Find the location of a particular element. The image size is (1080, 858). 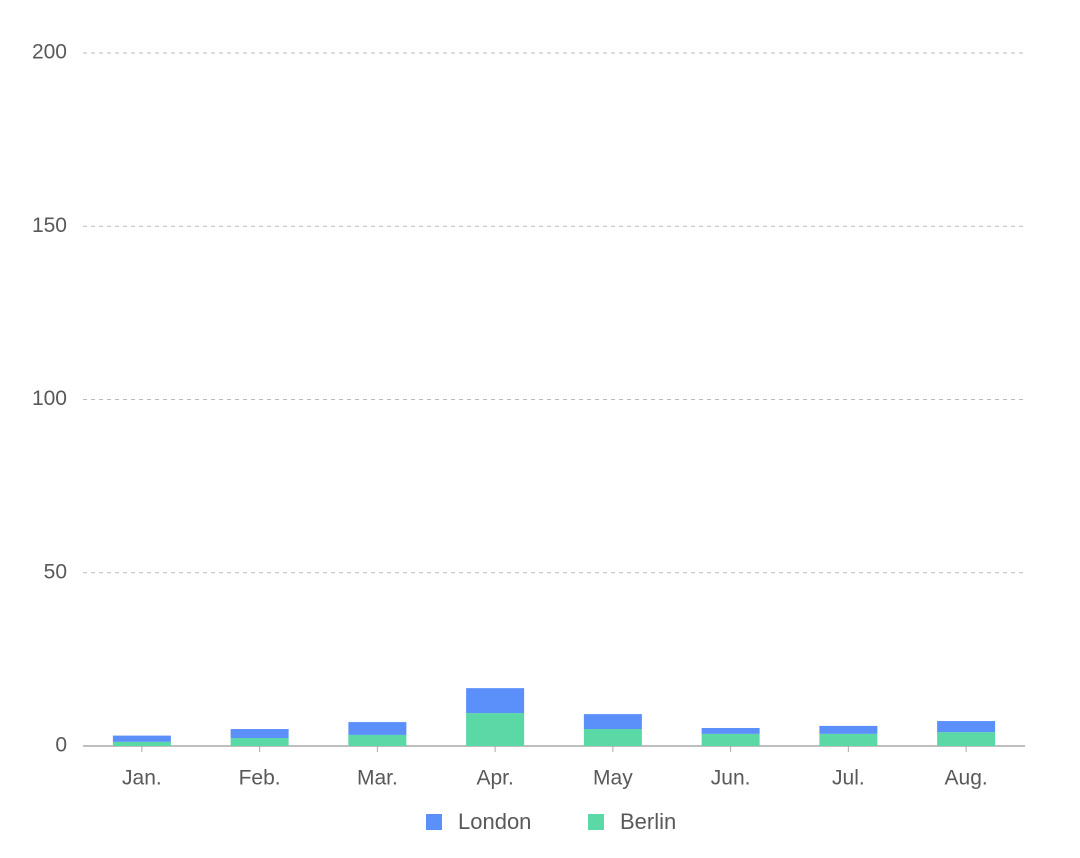

y-tick-label: 200 is located at coordinates (49, 52).